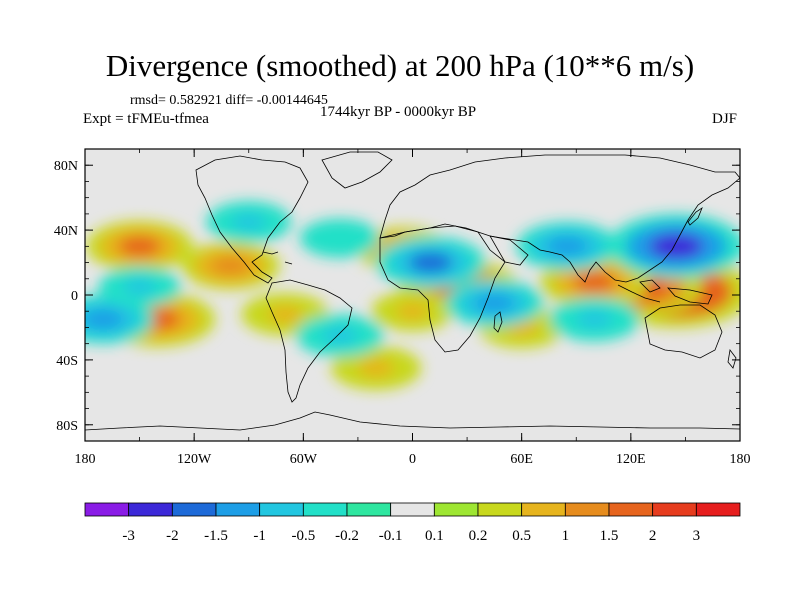 This screenshot has width=800, height=600. What do you see at coordinates (521, 459) in the screenshot?
I see `lon-tick-label: 60E` at bounding box center [521, 459].